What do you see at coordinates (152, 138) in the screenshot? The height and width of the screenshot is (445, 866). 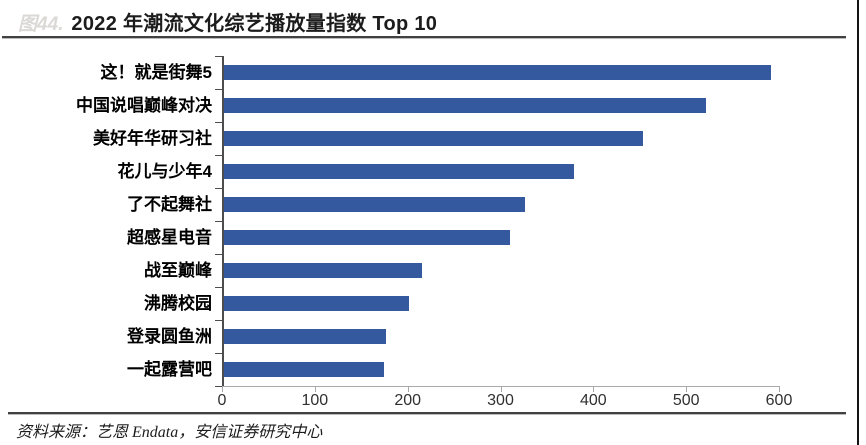 I see `category-label: 美好年华研习社` at bounding box center [152, 138].